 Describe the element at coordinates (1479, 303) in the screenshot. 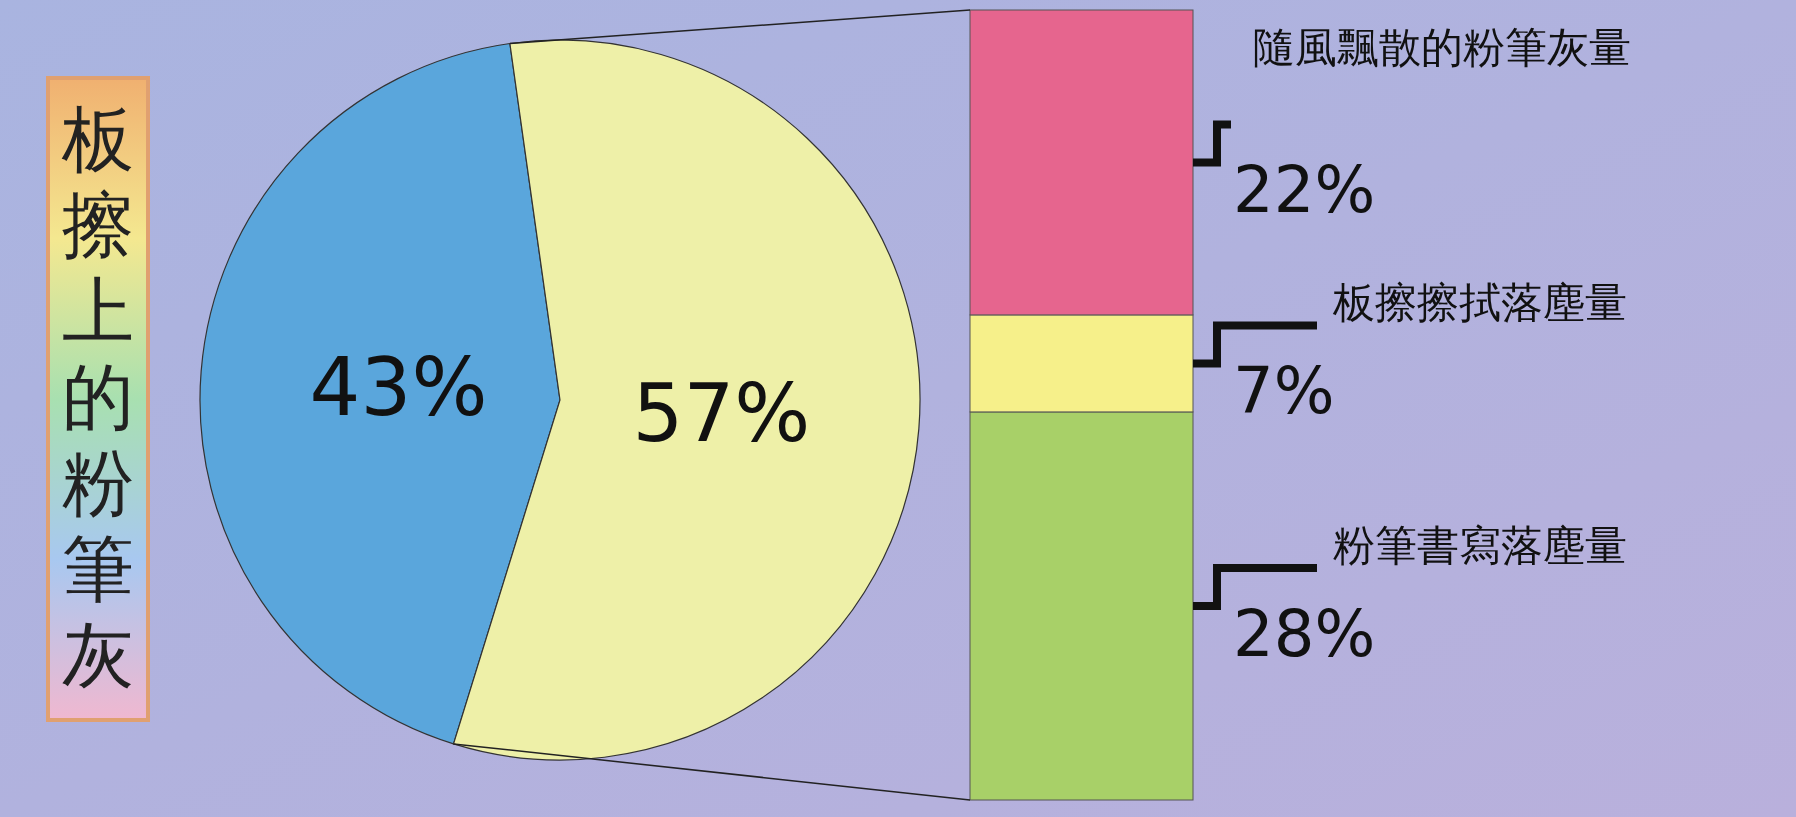

I see `text: 板擦擦拭落塵量` at that location.